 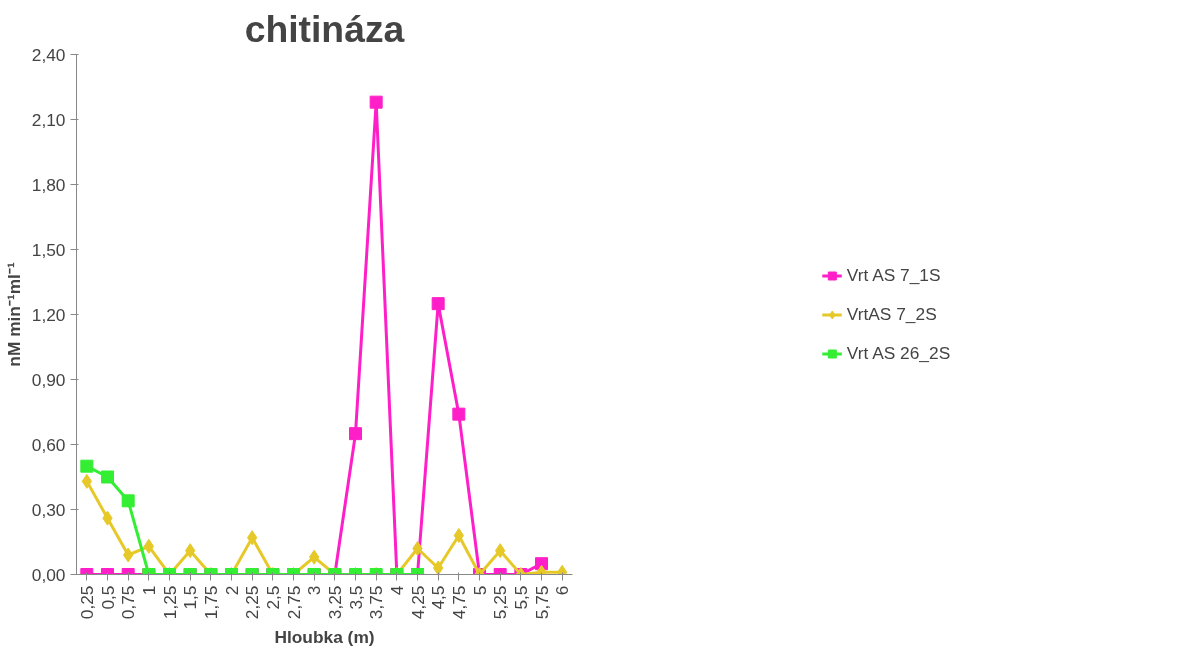 I want to click on x-tick-label: 3, so click(x=314, y=590).